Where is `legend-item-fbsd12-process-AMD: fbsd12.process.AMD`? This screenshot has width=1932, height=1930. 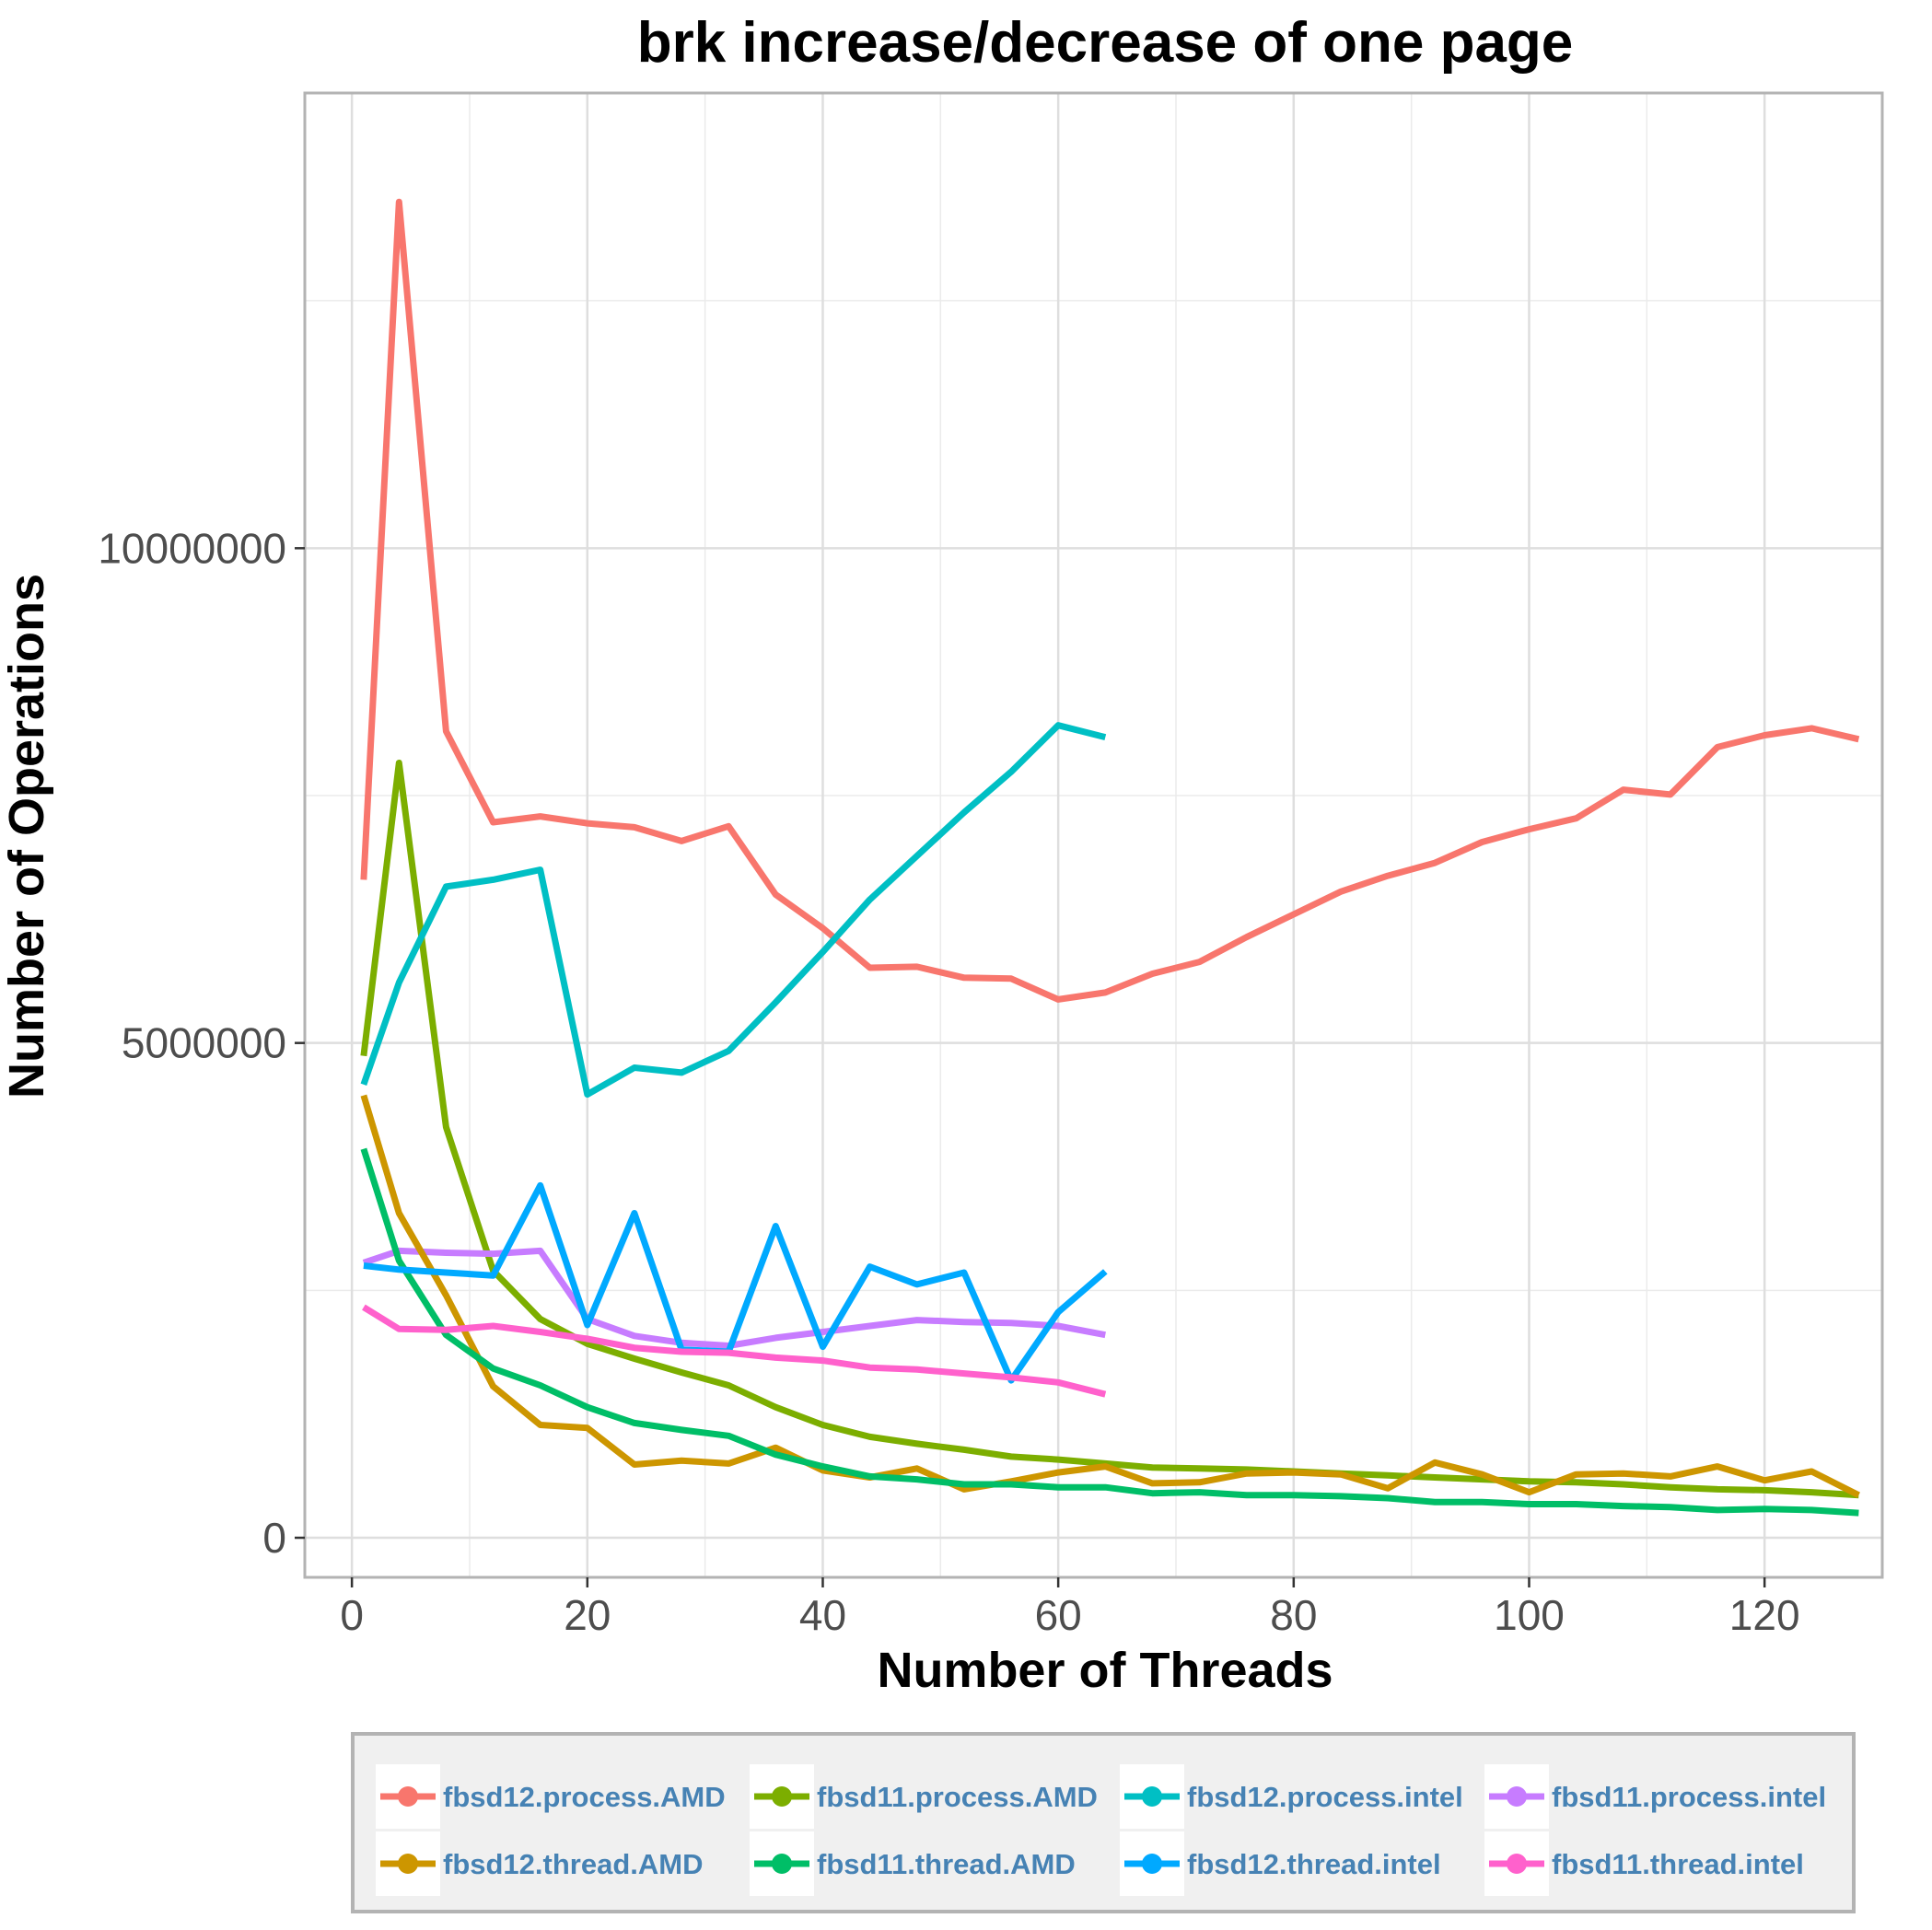 legend-item-fbsd12-process-AMD: fbsd12.process.AMD is located at coordinates (551, 1796).